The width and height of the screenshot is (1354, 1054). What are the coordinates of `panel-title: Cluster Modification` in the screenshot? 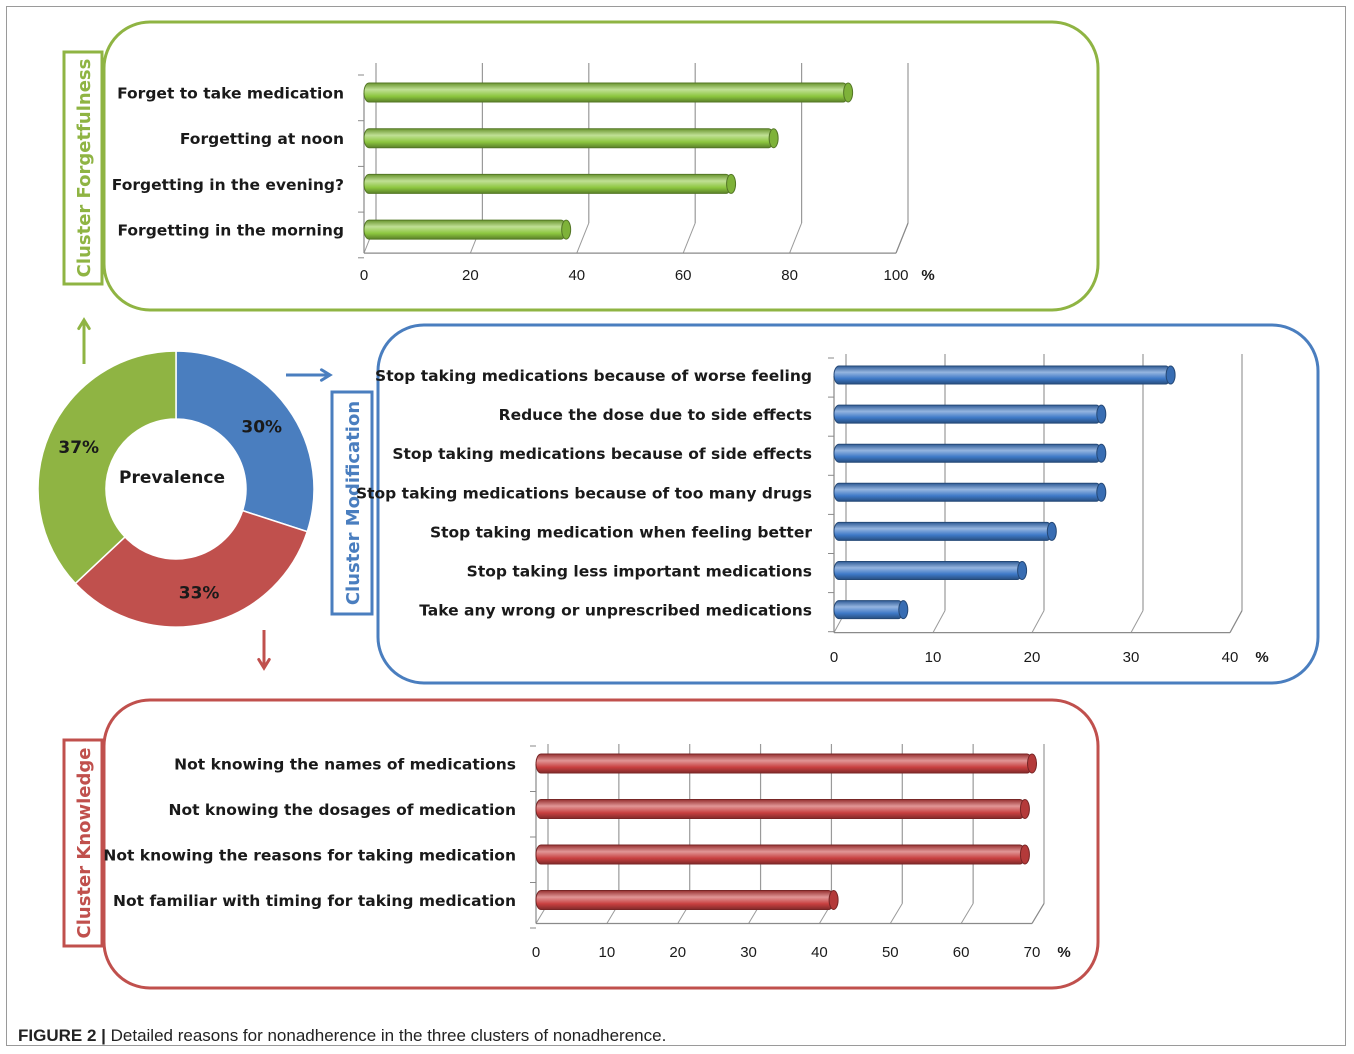 It's located at (353, 503).